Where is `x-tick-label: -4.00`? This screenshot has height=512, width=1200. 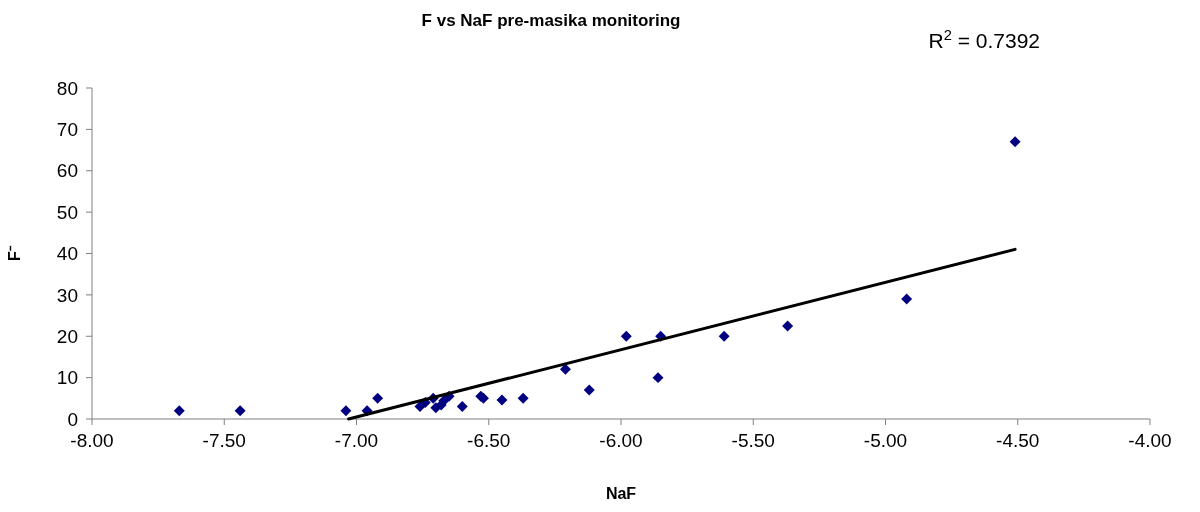
x-tick-label: -4.00 is located at coordinates (1150, 440).